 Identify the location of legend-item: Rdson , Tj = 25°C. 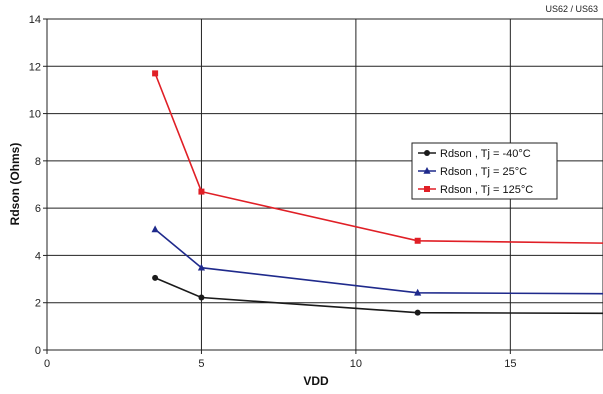
(472, 172).